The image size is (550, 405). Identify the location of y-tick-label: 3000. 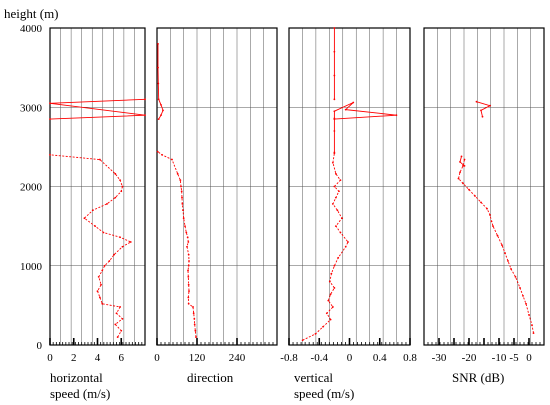
(31, 108).